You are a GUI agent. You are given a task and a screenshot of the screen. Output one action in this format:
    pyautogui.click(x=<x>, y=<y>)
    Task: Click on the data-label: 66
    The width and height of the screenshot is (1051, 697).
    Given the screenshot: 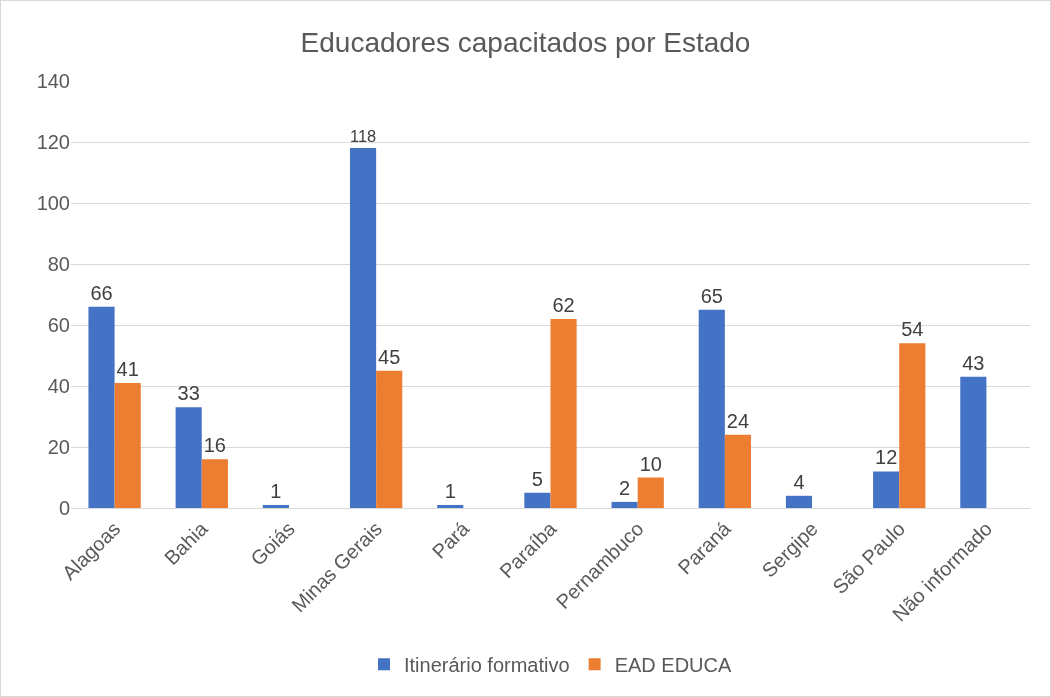 What is the action you would take?
    pyautogui.click(x=101, y=292)
    